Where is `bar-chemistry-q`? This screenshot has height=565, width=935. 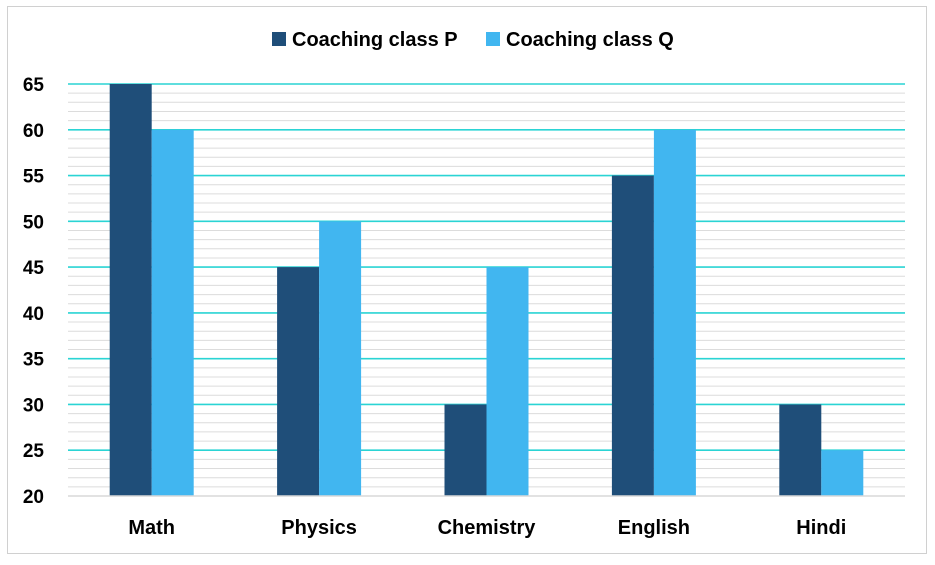 bar-chemistry-q is located at coordinates (507, 381).